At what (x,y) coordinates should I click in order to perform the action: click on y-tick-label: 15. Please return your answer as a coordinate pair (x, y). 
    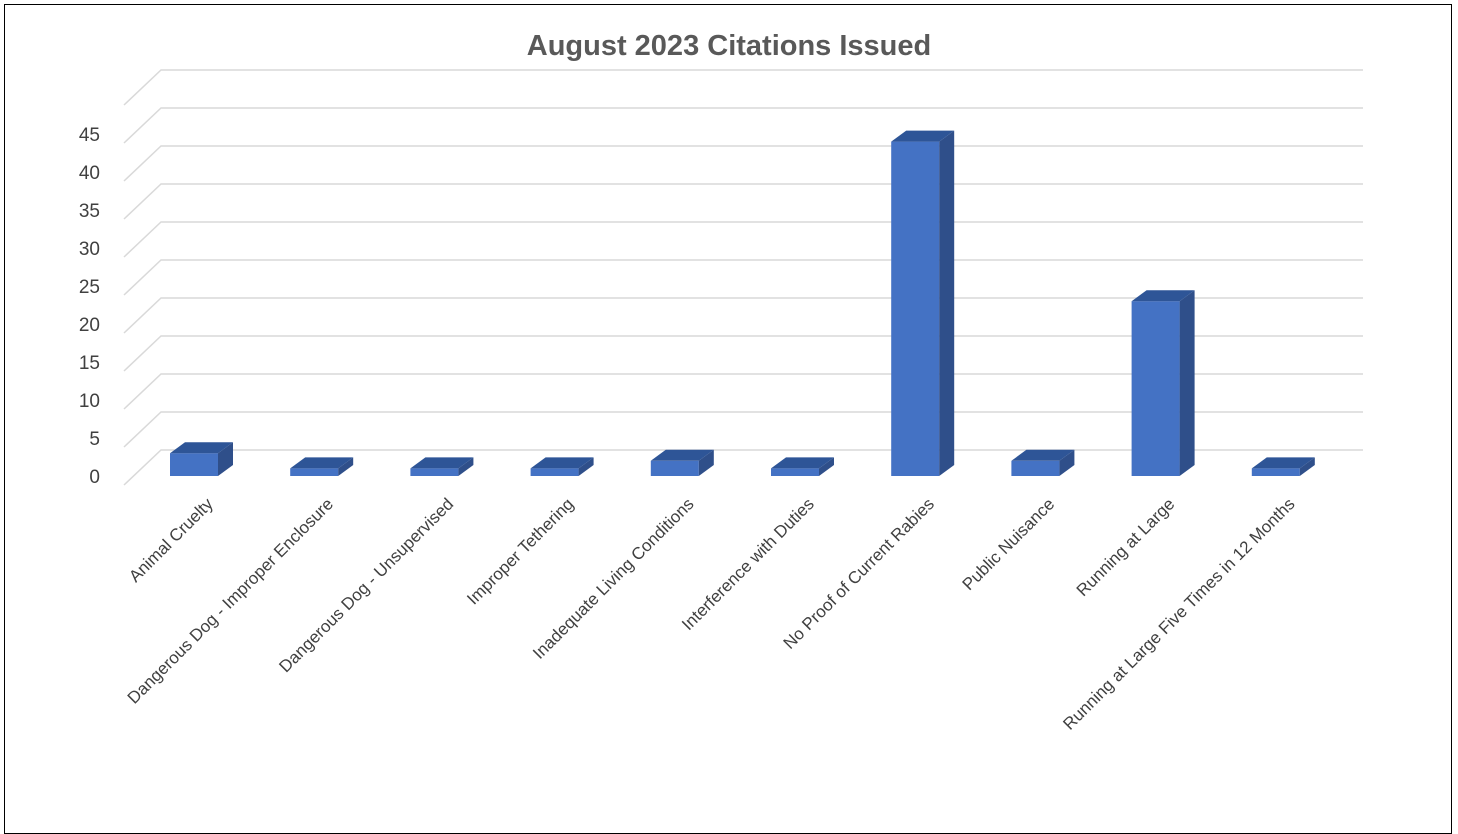
    Looking at the image, I should click on (89, 363).